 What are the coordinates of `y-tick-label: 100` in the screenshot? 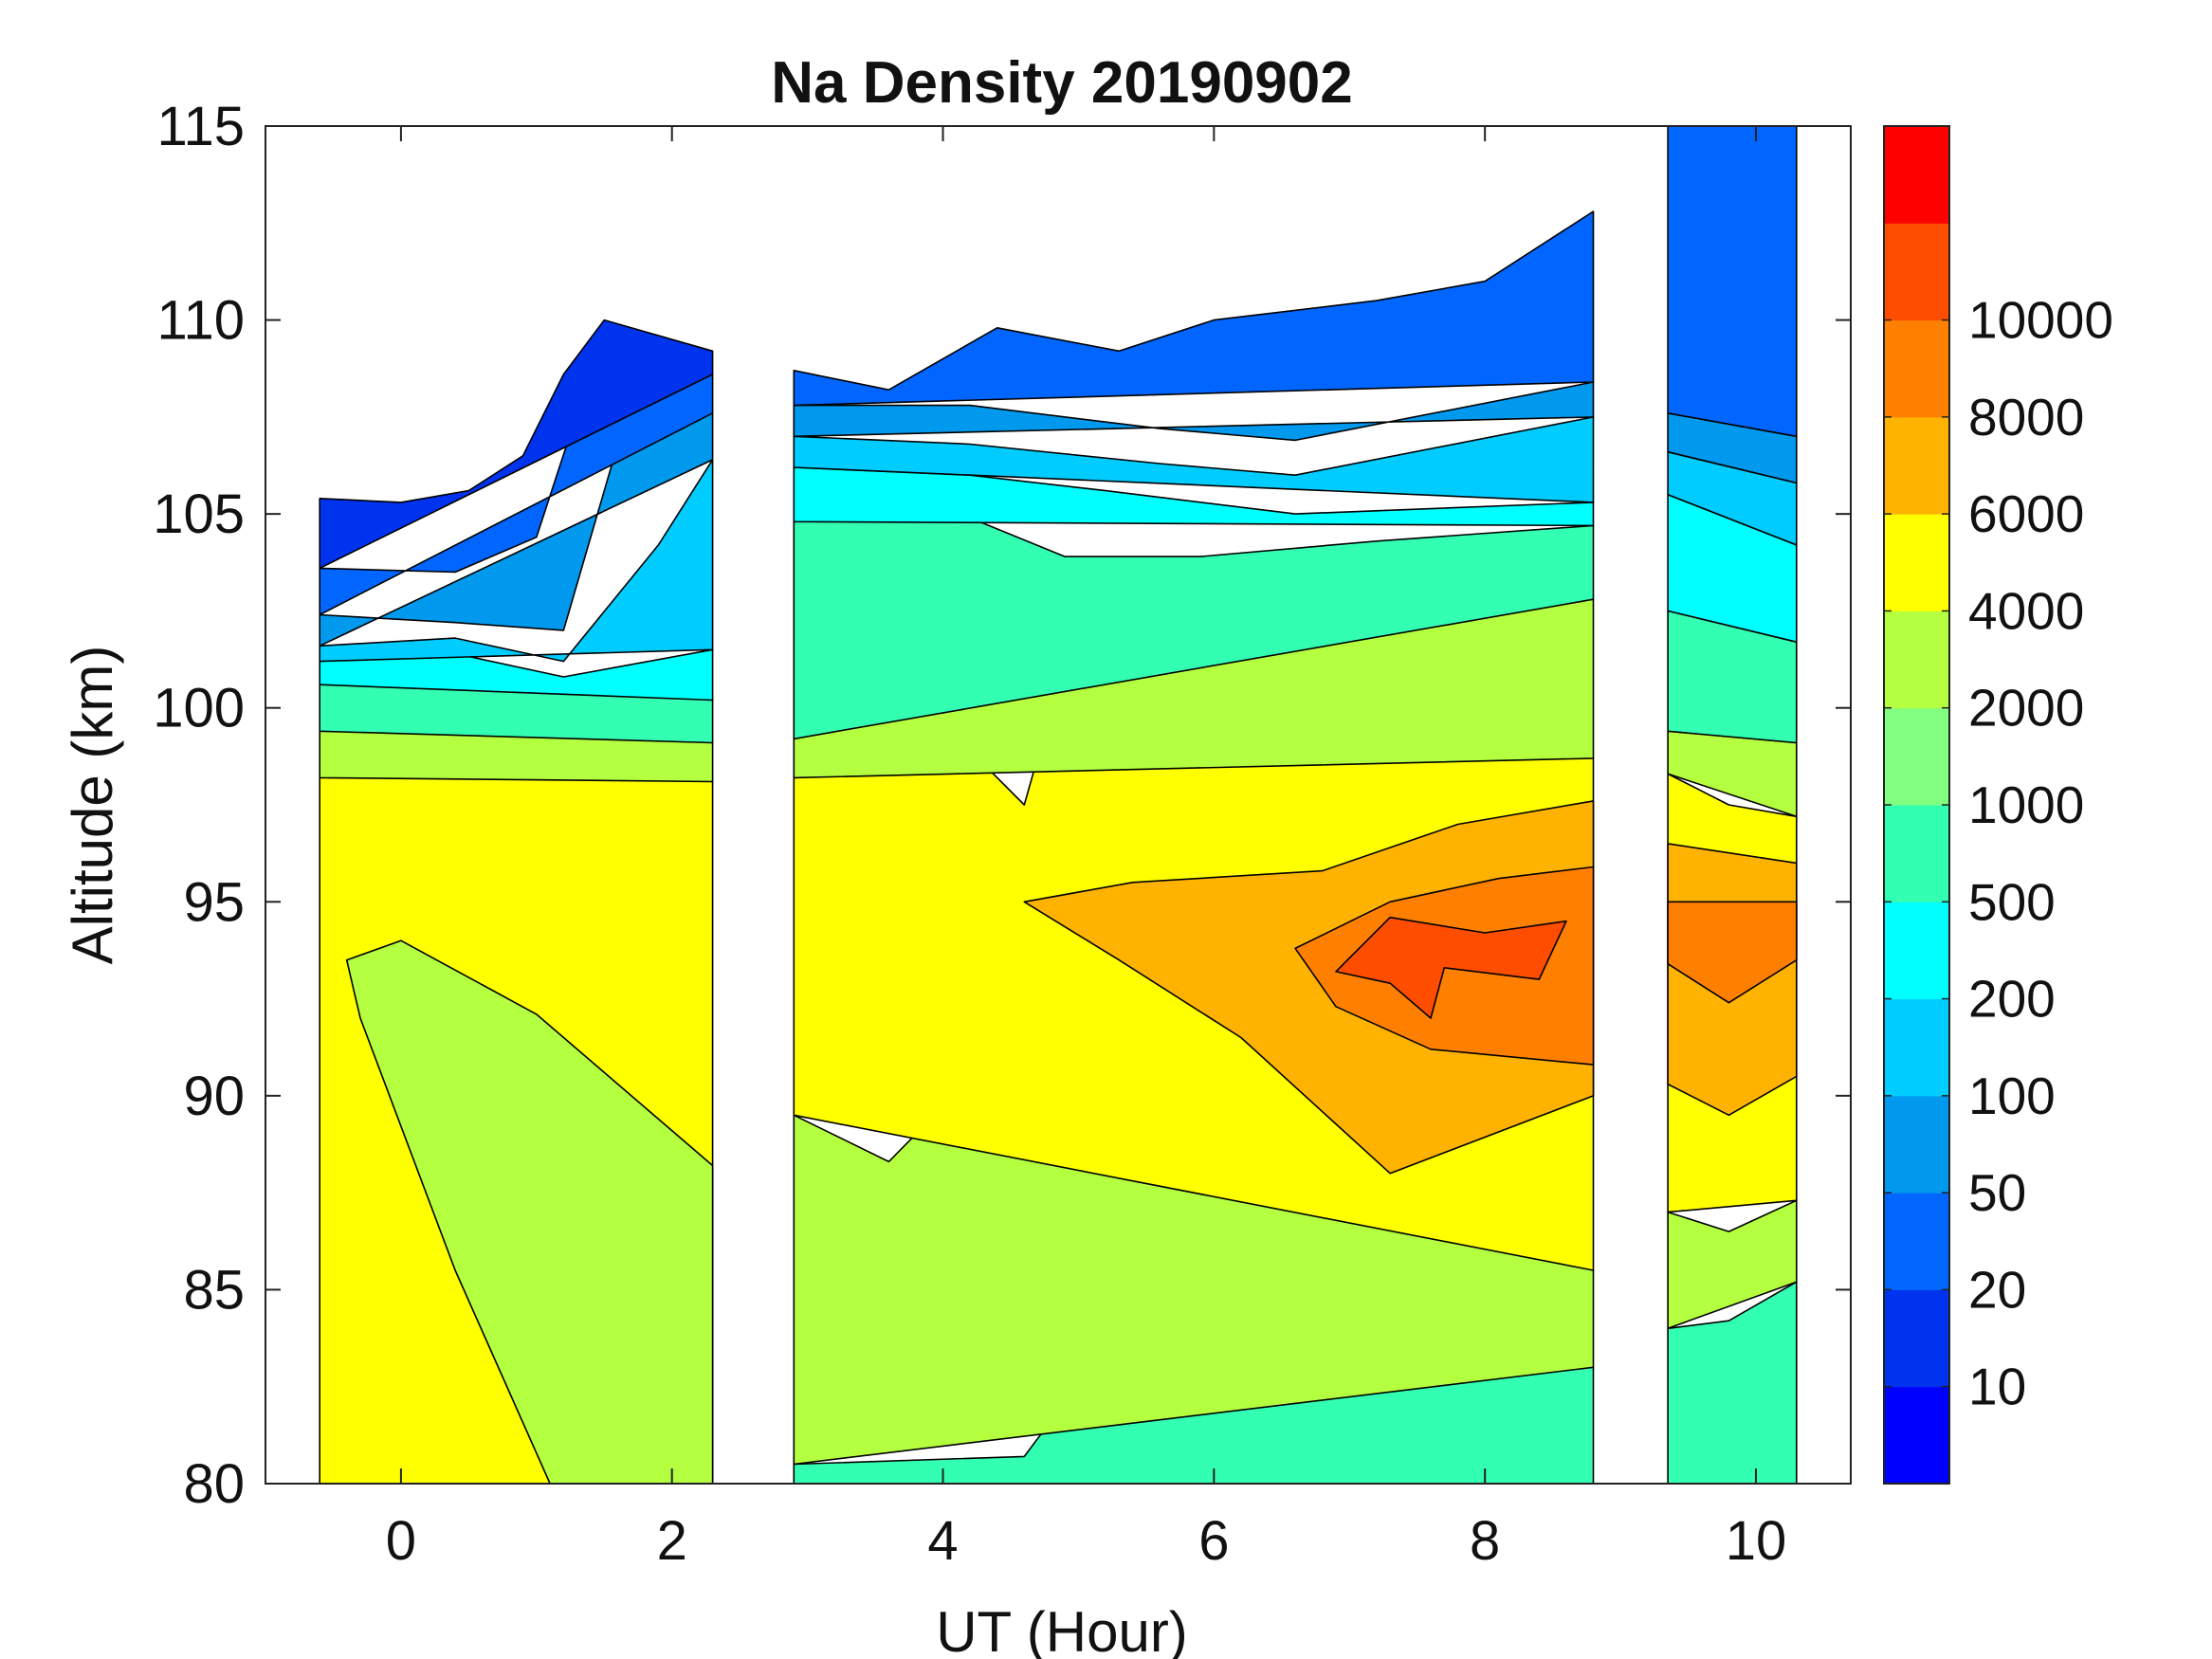 It's located at (199, 708).